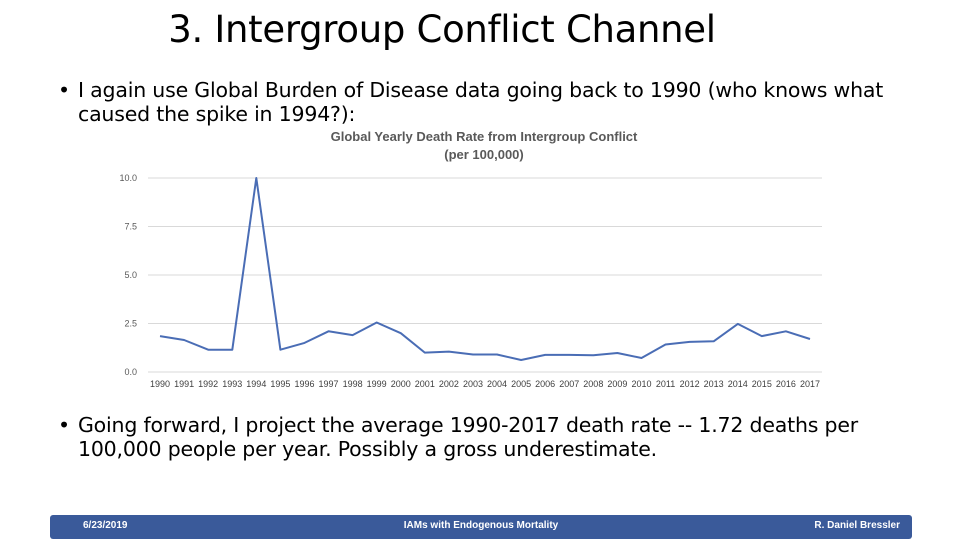  I want to click on x-tick-label: 2015, so click(762, 384).